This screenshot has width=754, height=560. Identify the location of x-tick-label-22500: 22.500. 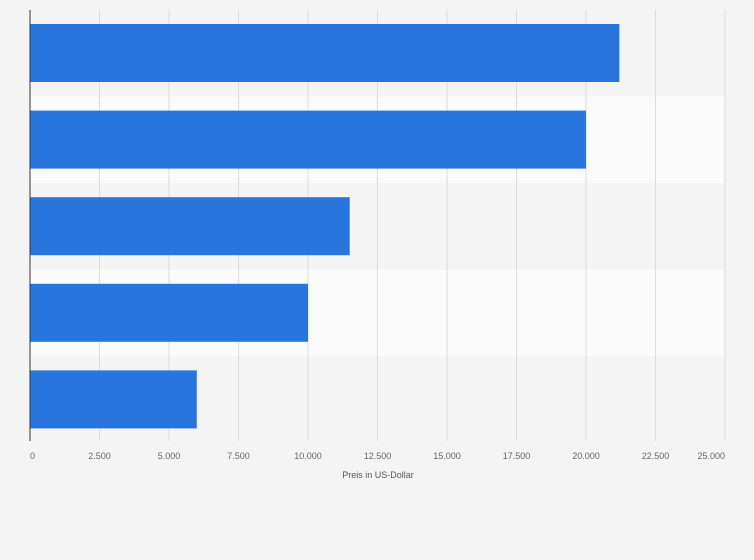
(656, 456).